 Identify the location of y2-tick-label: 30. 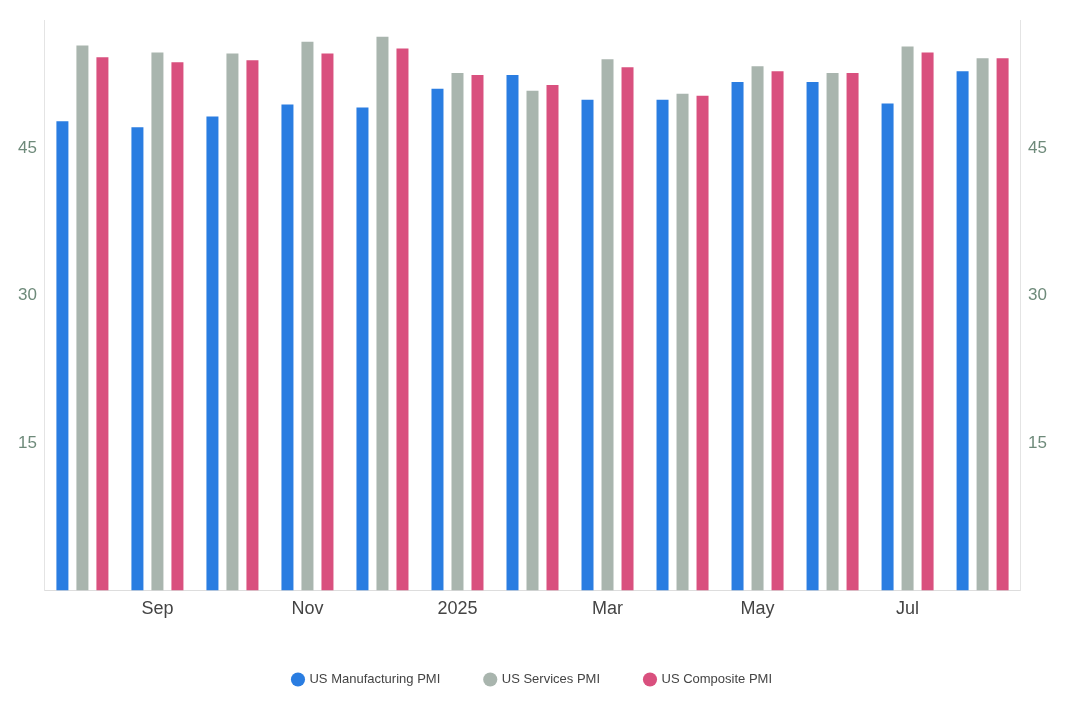
(1038, 295).